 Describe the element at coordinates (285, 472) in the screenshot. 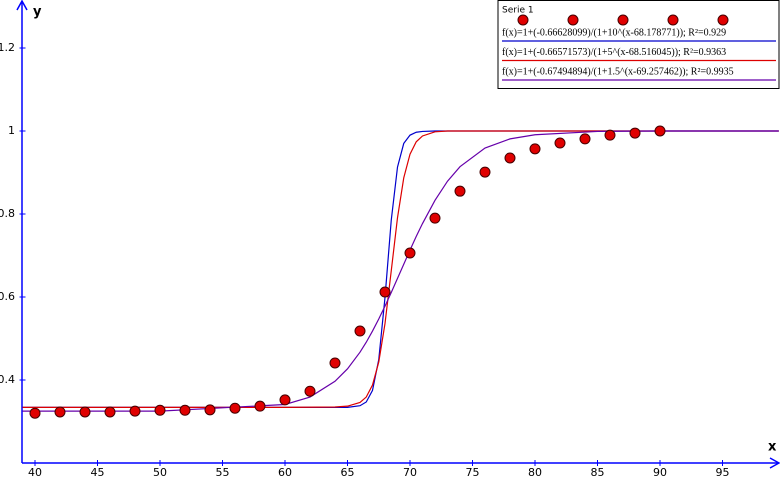

I see `x-tick-label: 60` at that location.